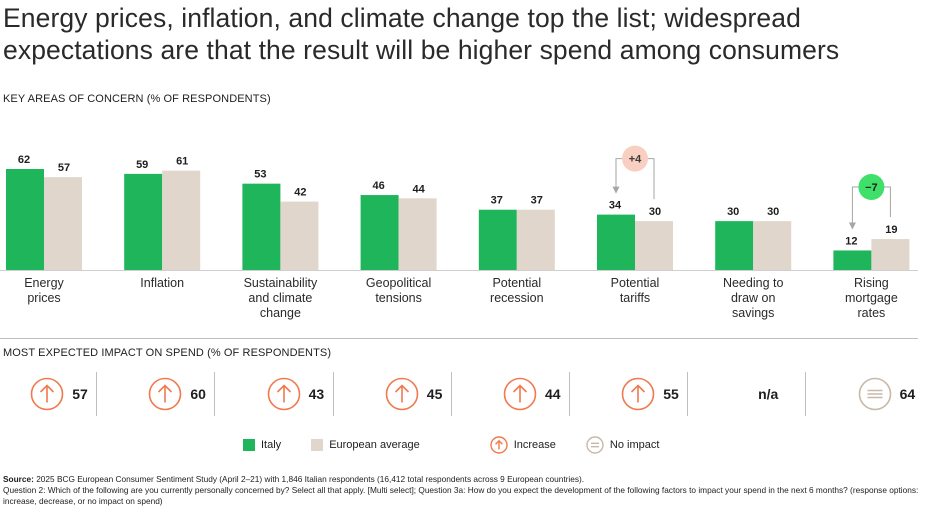  What do you see at coordinates (300, 193) in the screenshot?
I see `value-label-europe: 42` at bounding box center [300, 193].